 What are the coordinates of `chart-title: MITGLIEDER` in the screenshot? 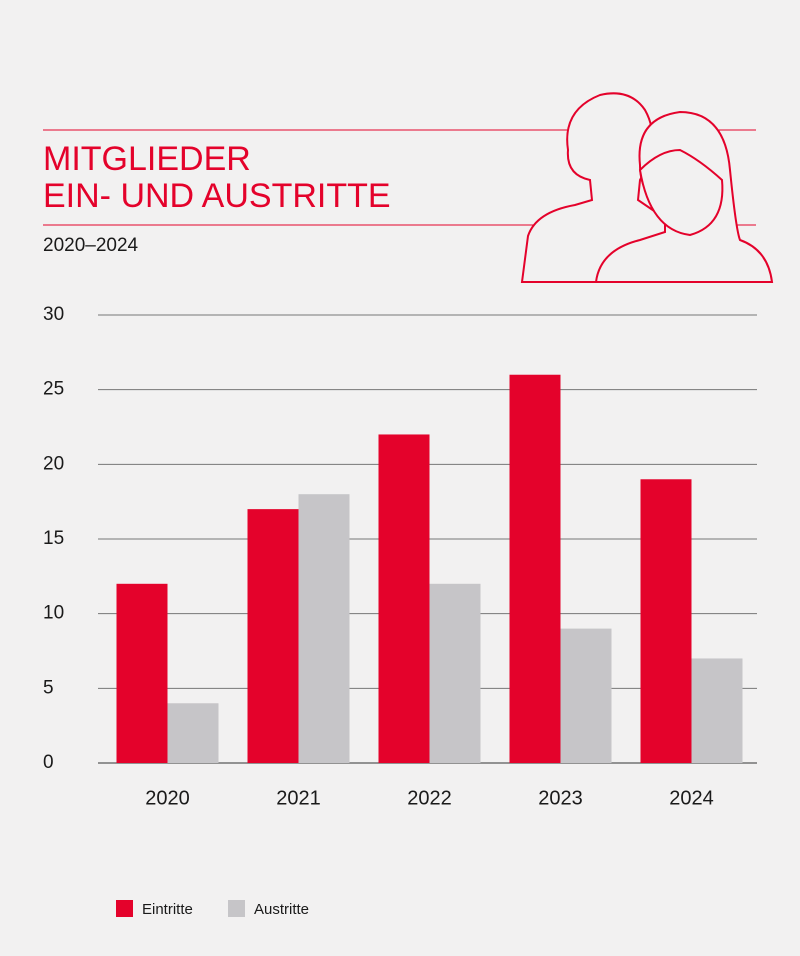 It's located at (147, 159).